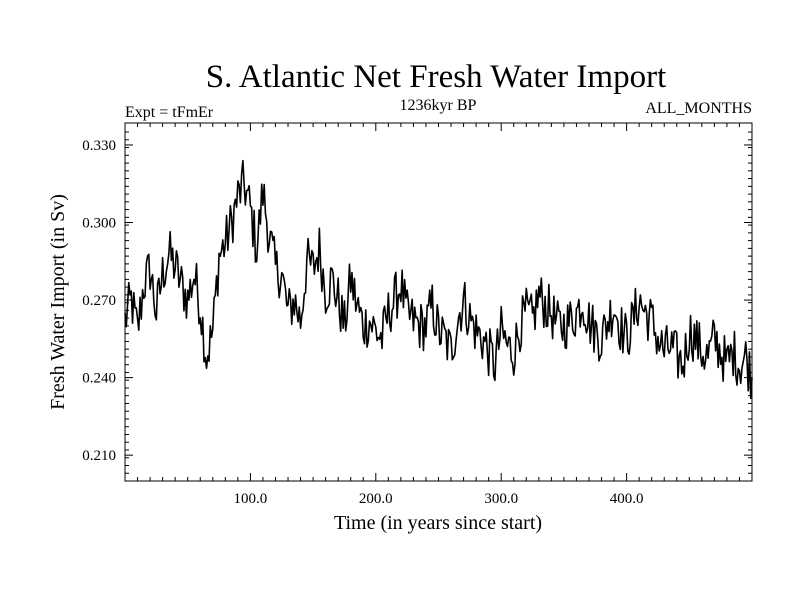 Image resolution: width=800 pixels, height=600 pixels. What do you see at coordinates (99, 379) in the screenshot?
I see `y-tick-label: 0.240` at bounding box center [99, 379].